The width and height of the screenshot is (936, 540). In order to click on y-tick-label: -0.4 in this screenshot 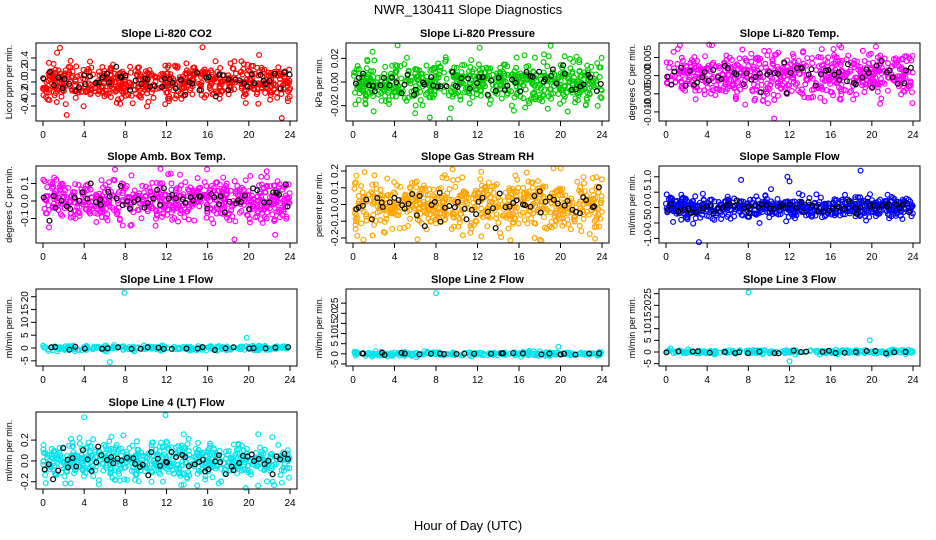, I will do `click(25, 106)`.